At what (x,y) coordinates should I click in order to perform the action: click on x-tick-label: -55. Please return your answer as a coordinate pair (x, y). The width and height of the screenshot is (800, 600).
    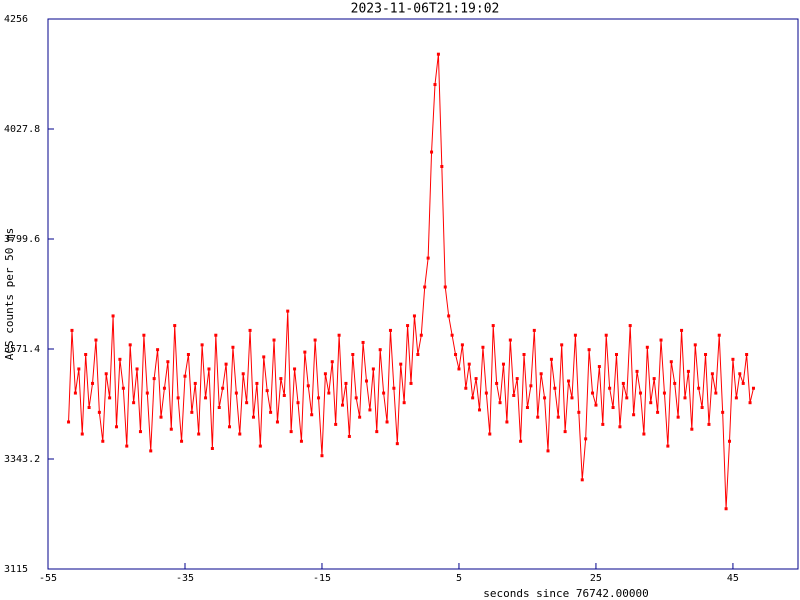
    Looking at the image, I should click on (48, 578).